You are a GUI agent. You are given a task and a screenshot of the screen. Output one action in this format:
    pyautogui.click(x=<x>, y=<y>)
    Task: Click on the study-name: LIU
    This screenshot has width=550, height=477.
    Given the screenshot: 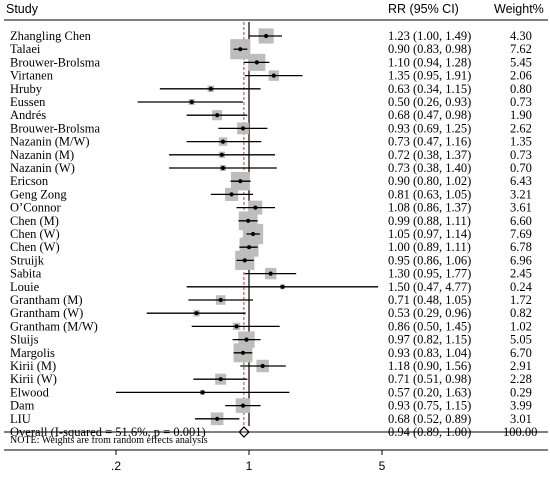 What is the action you would take?
    pyautogui.click(x=20, y=419)
    